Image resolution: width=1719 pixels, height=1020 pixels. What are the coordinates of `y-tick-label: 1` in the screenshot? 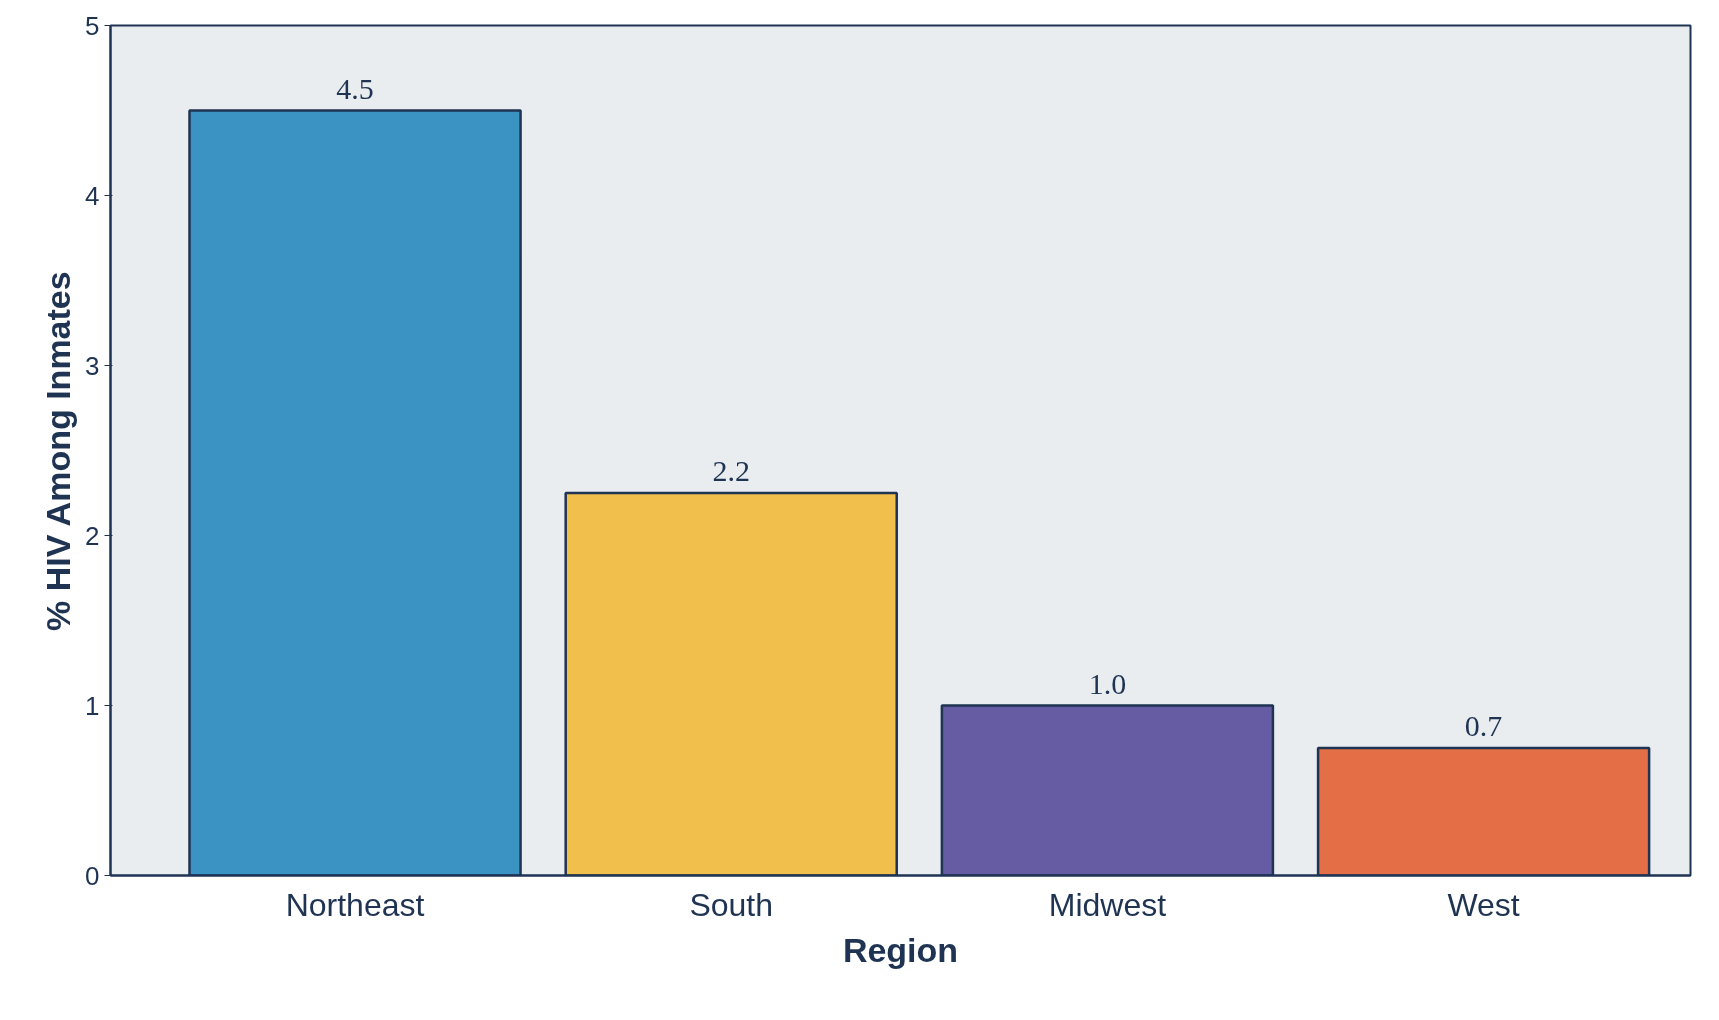 It's located at (92, 705).